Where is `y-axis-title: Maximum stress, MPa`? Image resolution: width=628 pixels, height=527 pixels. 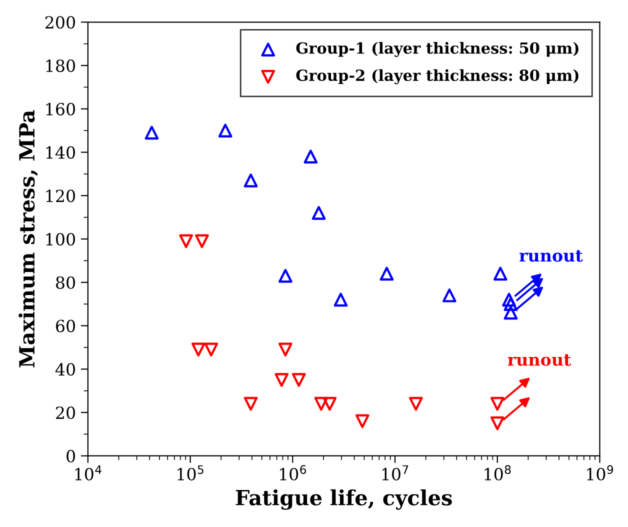
y-axis-title: Maximum stress, MPa is located at coordinates (28, 239).